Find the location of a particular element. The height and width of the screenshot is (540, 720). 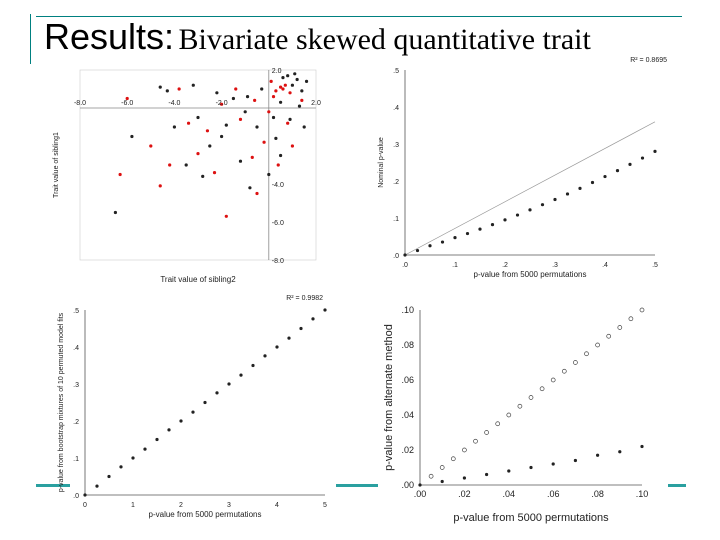

y-tick-label: -4.0 is located at coordinates (278, 185).